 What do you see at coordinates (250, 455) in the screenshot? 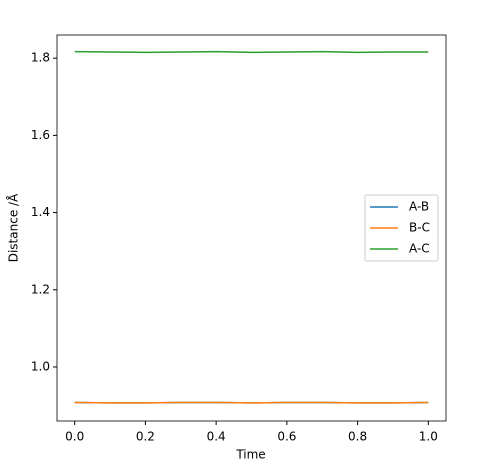
I see `x-axis-label: Time` at bounding box center [250, 455].